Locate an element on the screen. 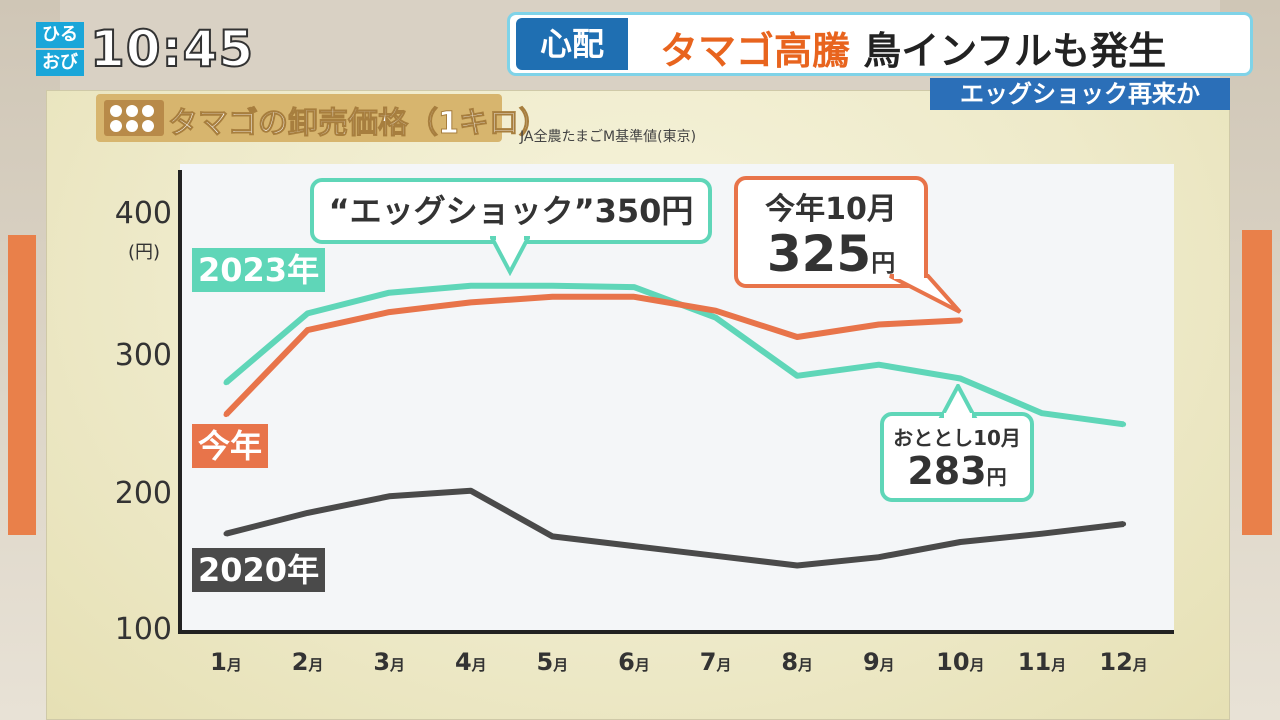  headline: タマゴ高騰 鳥インフルも発生 is located at coordinates (913, 47).